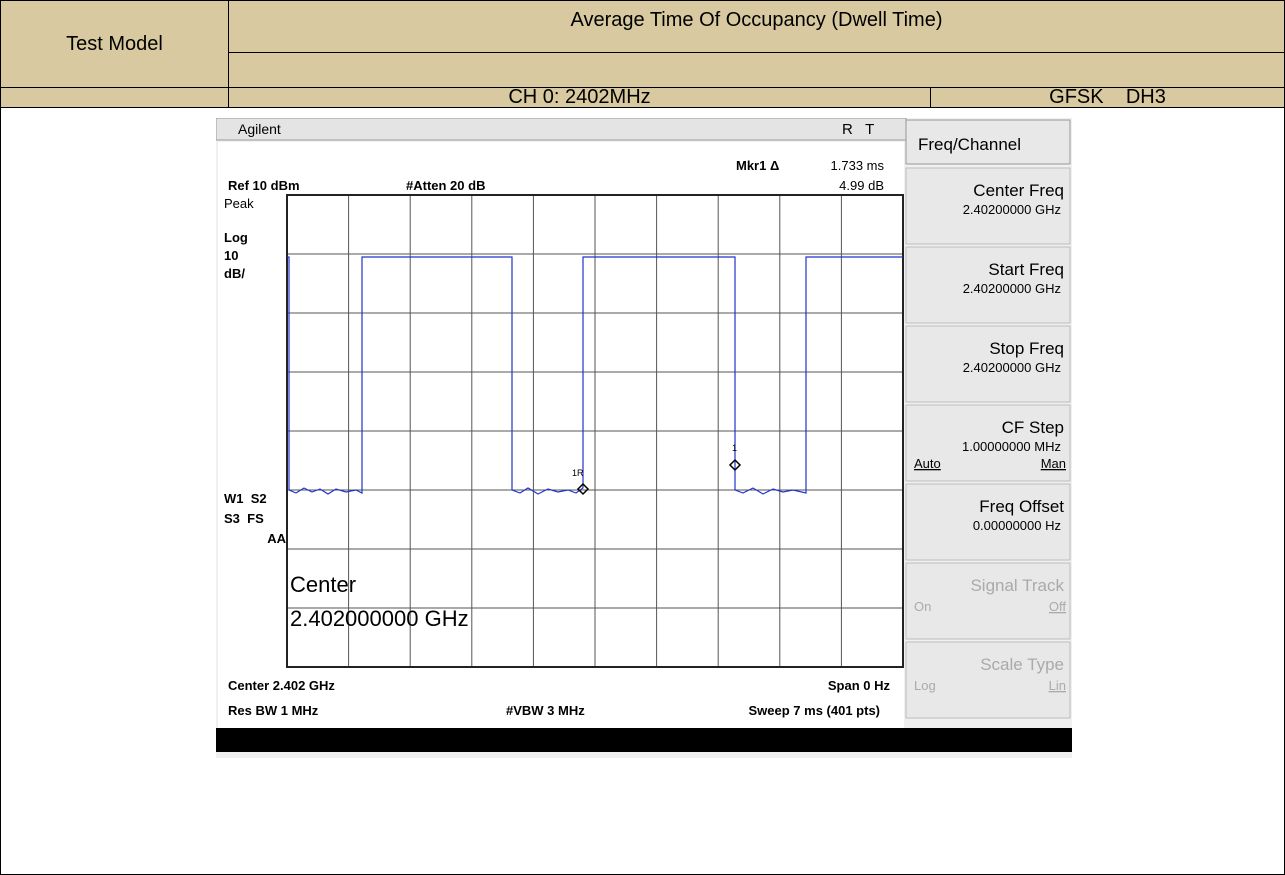 The height and width of the screenshot is (875, 1285). What do you see at coordinates (244, 518) in the screenshot?
I see `flag: S3 FS` at bounding box center [244, 518].